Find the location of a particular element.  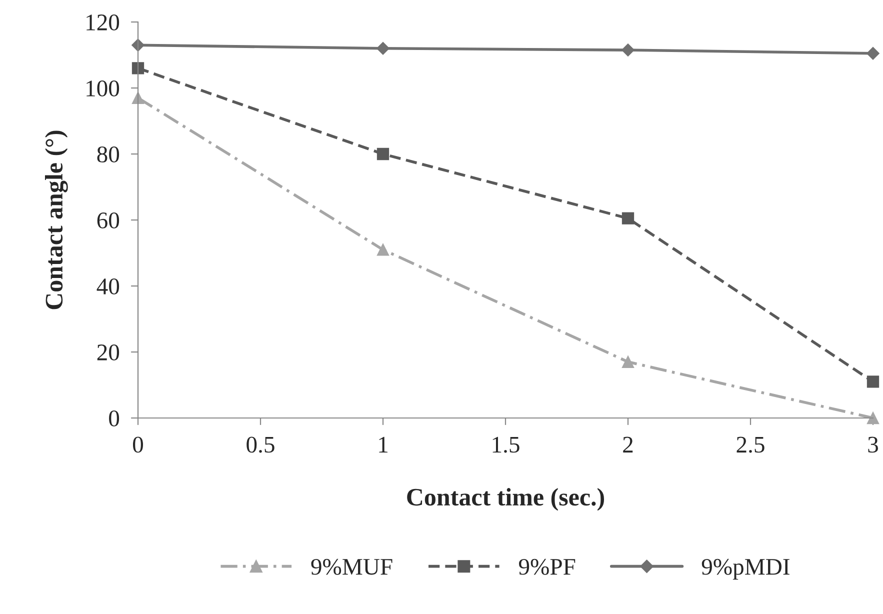

x-tick-label: 1 is located at coordinates (383, 444).